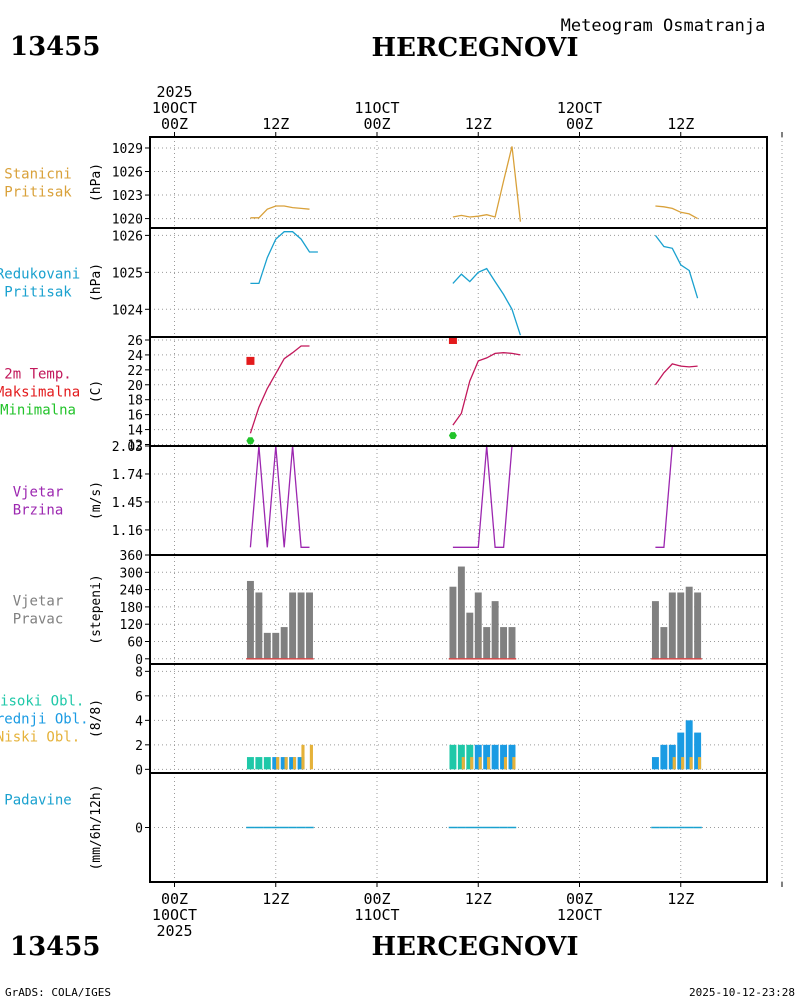 The width and height of the screenshot is (800, 1004). Describe the element at coordinates (131, 556) in the screenshot. I see `y-tick-label: 360` at that location.